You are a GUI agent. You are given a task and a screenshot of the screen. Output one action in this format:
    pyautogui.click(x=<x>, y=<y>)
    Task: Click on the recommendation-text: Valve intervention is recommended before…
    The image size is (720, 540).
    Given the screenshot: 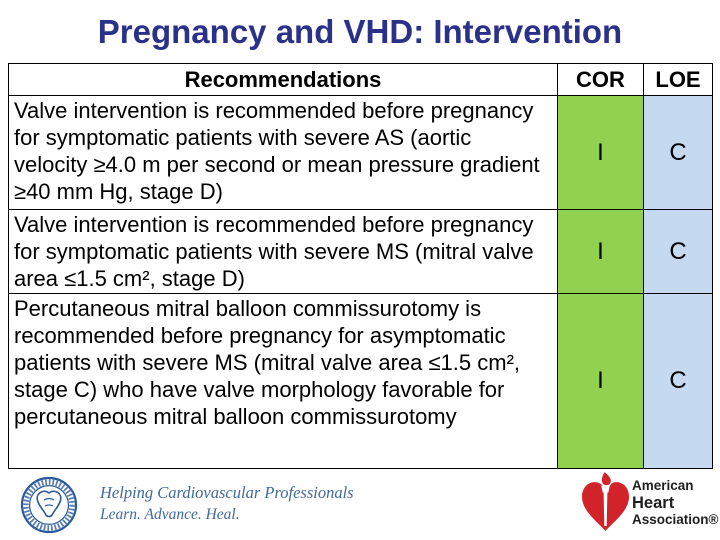 What is the action you would take?
    pyautogui.click(x=283, y=251)
    